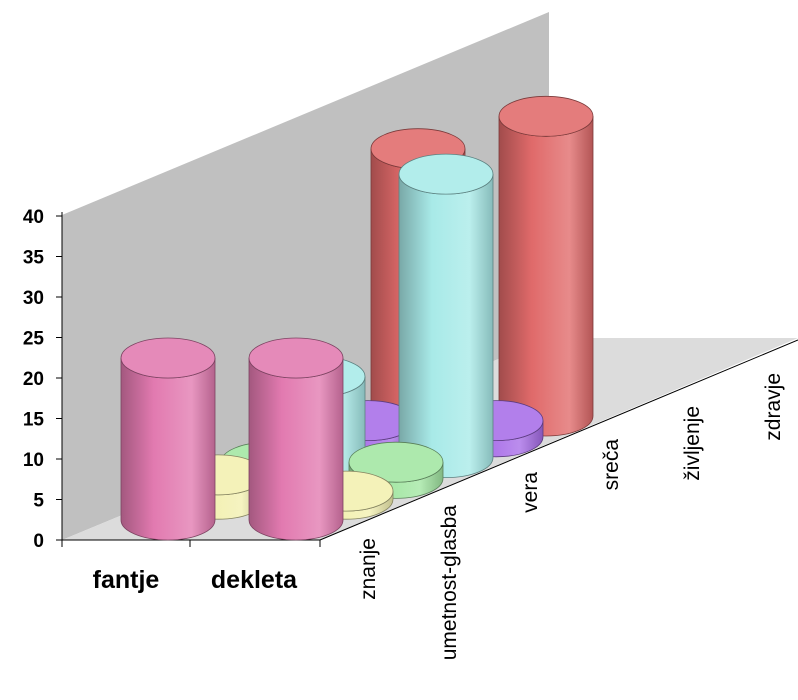  Describe the element at coordinates (530, 492) in the screenshot. I see `depth-label-vera: vera` at that location.